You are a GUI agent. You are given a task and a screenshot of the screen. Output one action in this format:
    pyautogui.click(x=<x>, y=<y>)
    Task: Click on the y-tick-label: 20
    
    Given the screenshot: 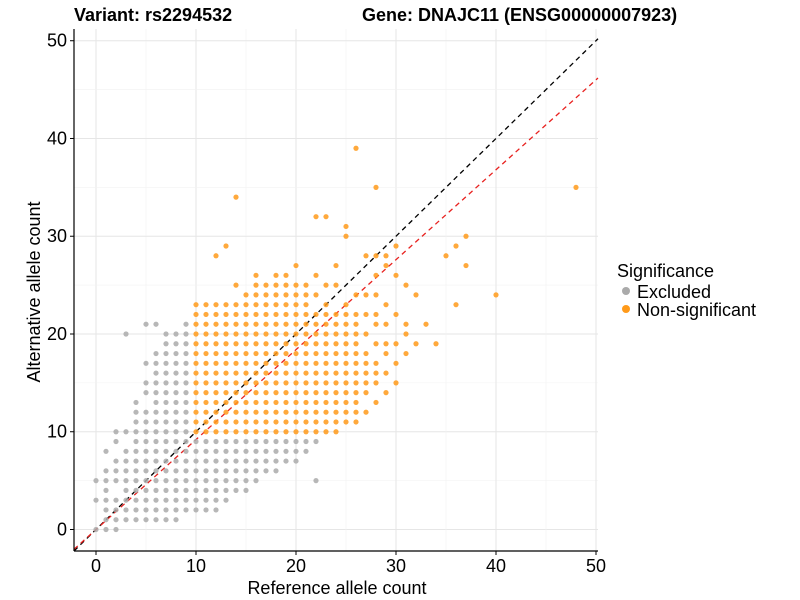 What is the action you would take?
    pyautogui.click(x=57, y=334)
    